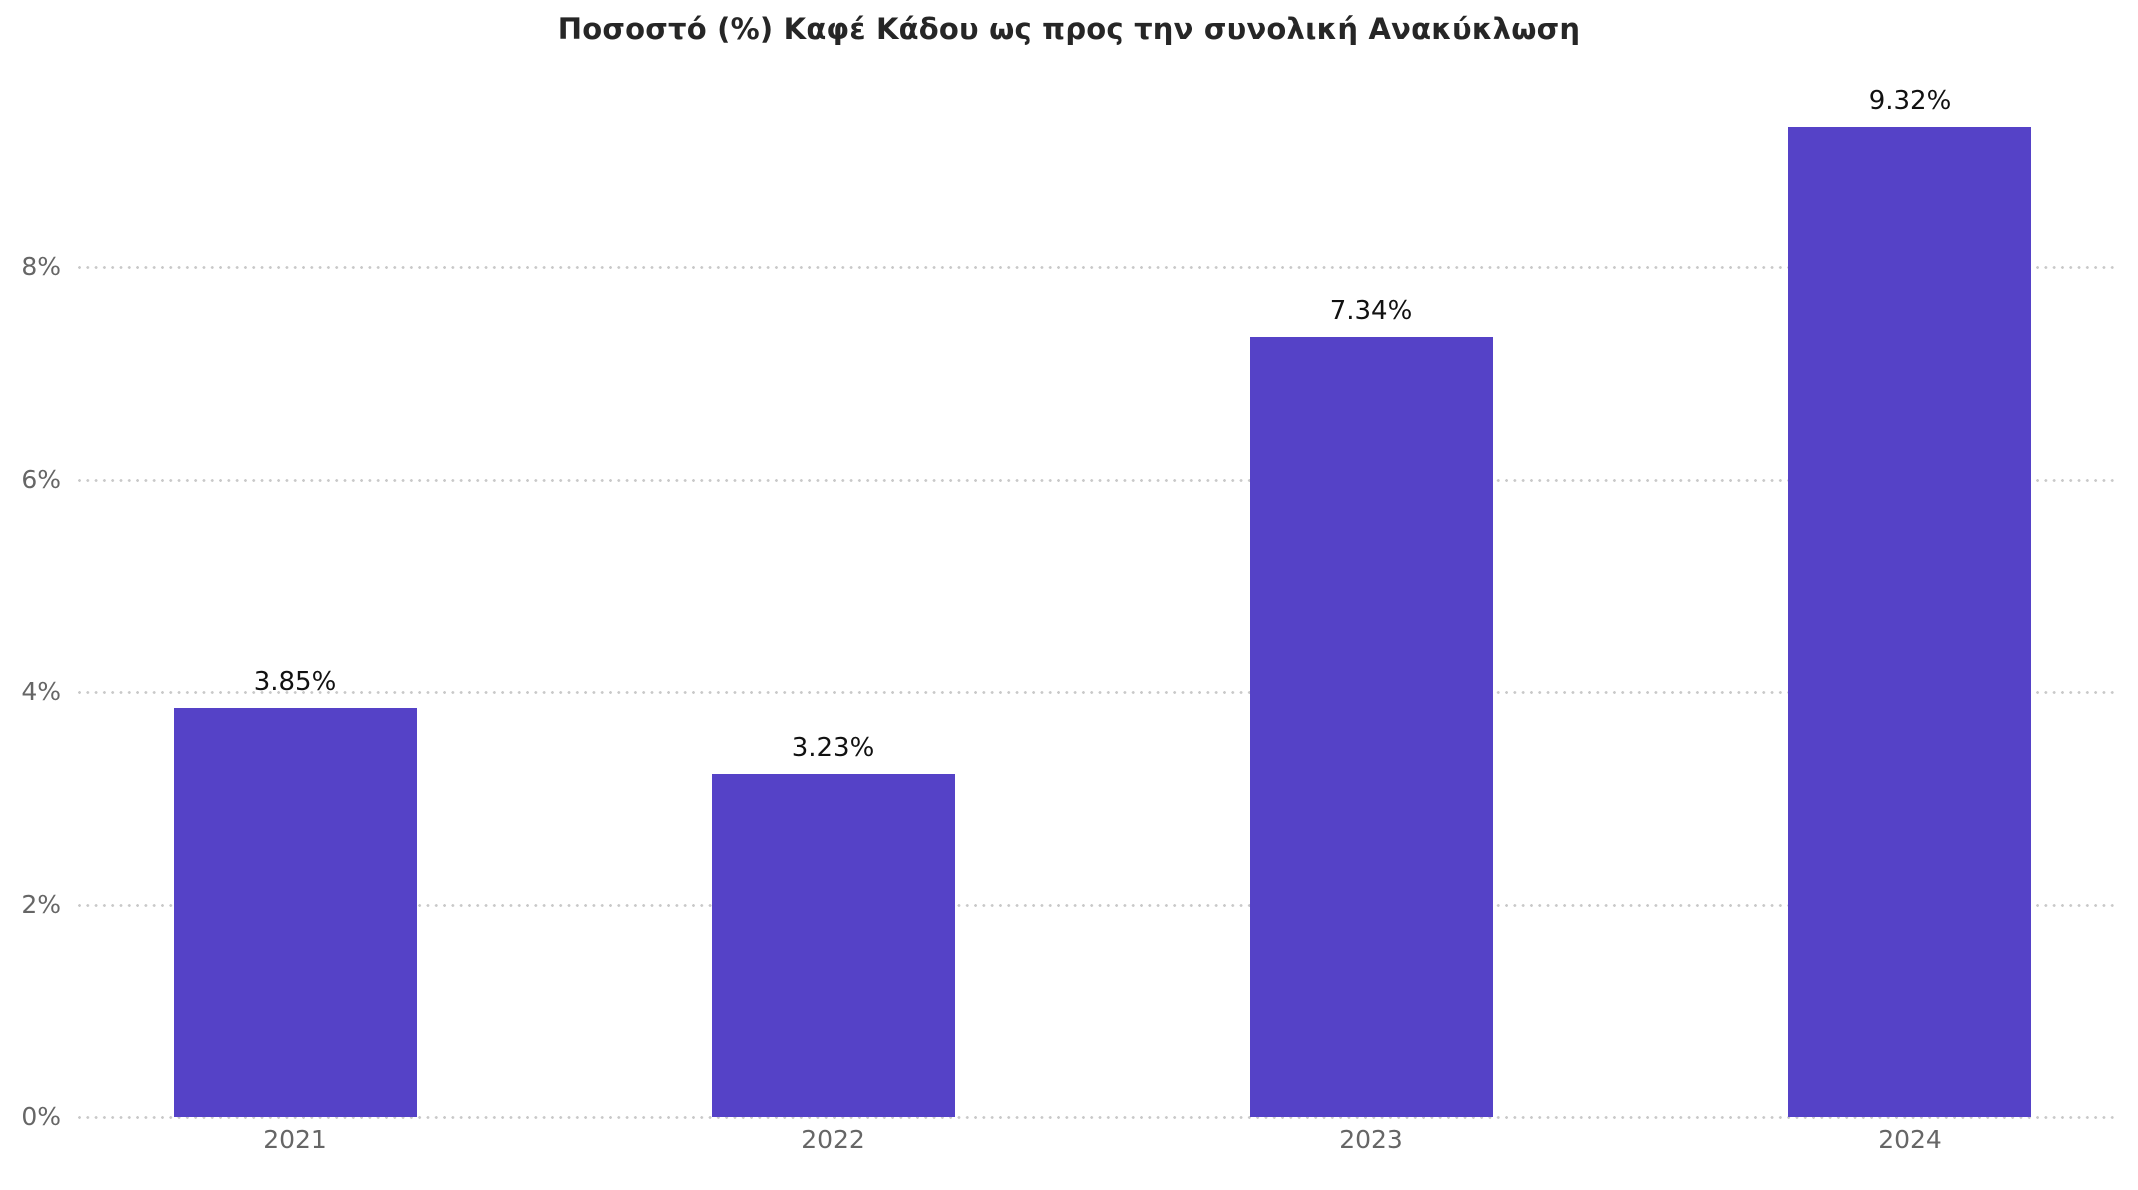 The height and width of the screenshot is (1190, 2138). What do you see at coordinates (41, 479) in the screenshot?
I see `y-axis-tick-label: 6%` at bounding box center [41, 479].